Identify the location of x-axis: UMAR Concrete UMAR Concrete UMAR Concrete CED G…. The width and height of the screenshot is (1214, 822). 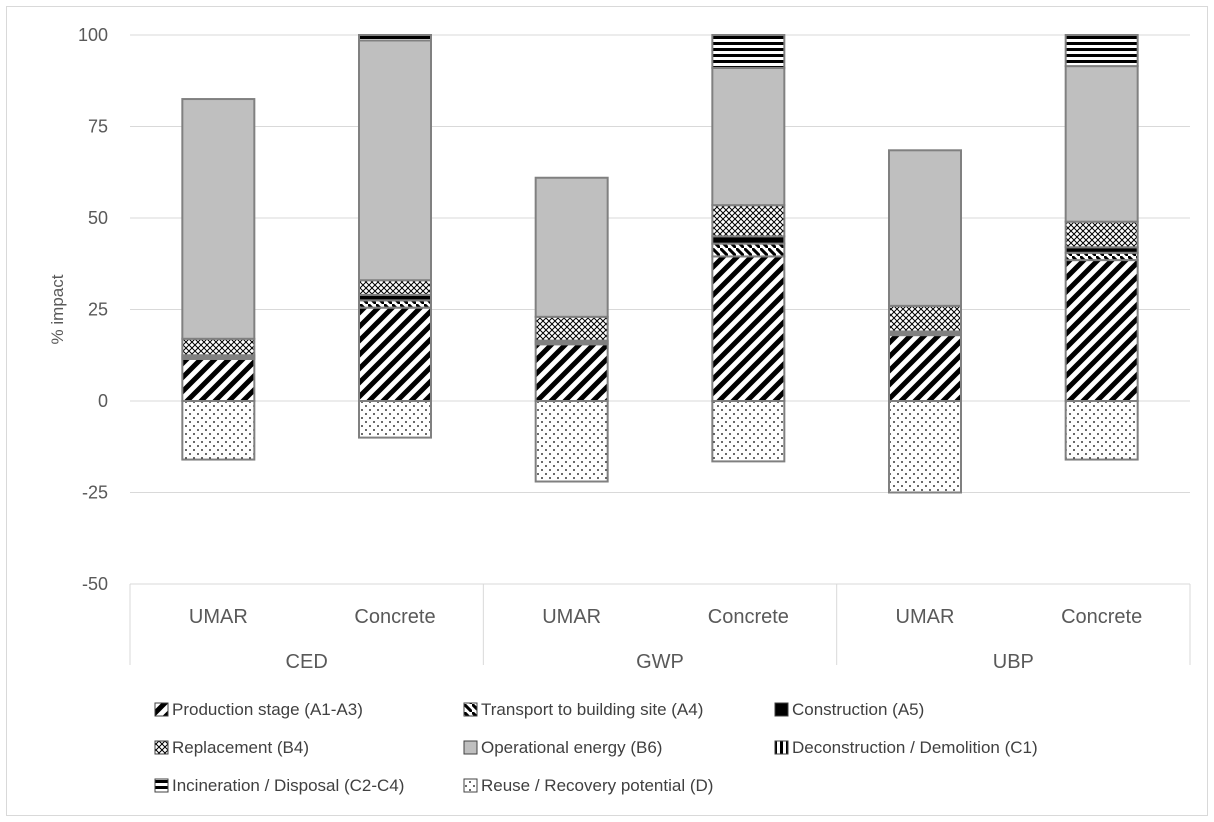
(660, 628).